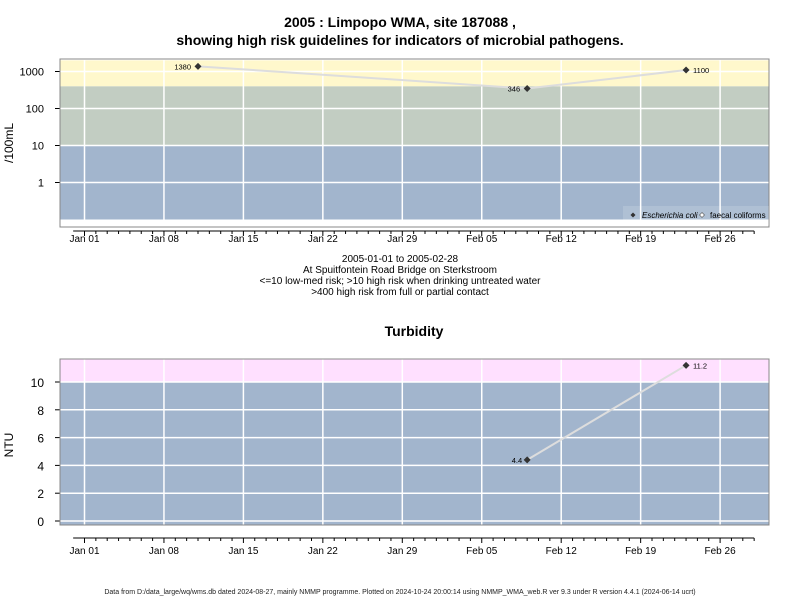 The image size is (800, 600). I want to click on ecoli-data-label: 346, so click(514, 89).